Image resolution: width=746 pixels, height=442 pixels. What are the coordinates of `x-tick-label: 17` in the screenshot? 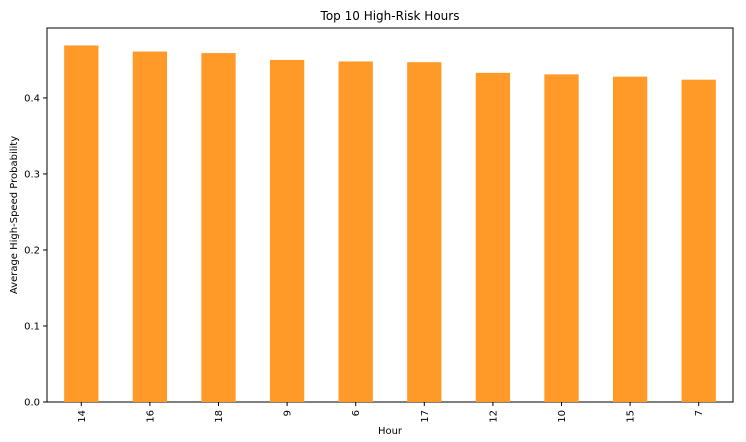 It's located at (425, 416).